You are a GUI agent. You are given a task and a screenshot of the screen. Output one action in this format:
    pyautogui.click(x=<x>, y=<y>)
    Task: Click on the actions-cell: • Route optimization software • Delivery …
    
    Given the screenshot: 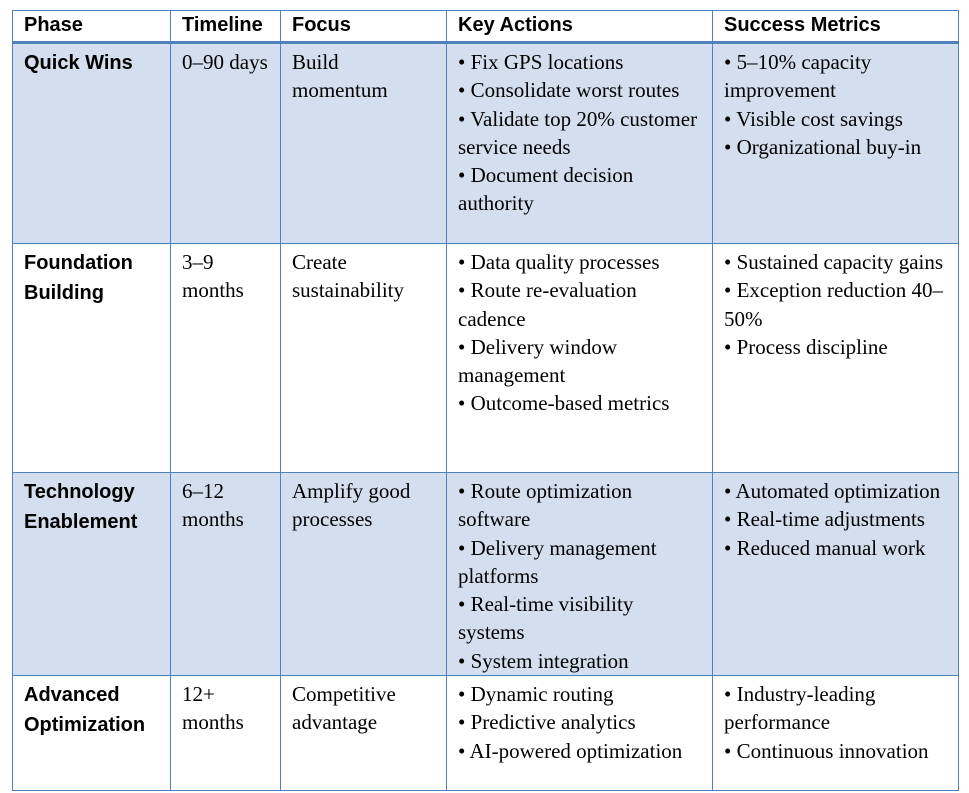 What is the action you would take?
    pyautogui.click(x=579, y=574)
    